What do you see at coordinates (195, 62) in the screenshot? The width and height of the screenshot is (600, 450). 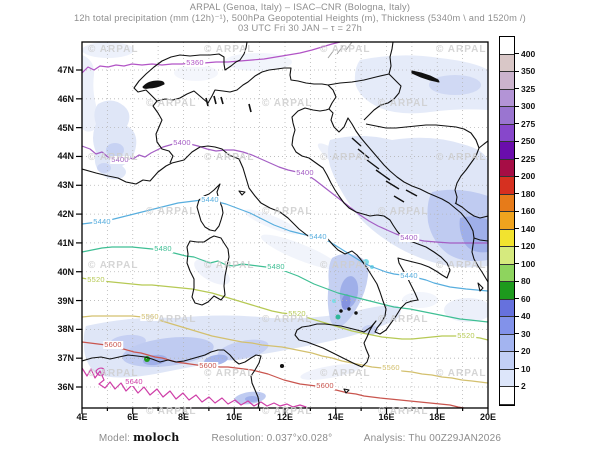 I see `contour-label: 5360` at bounding box center [195, 62].